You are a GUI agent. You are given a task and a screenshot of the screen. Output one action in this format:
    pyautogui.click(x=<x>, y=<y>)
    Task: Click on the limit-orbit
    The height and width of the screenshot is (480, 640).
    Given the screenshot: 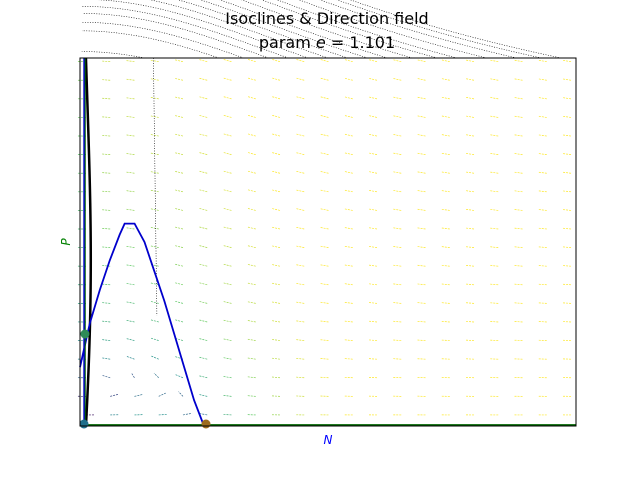 What is the action you would take?
    pyautogui.click(x=88, y=242)
    